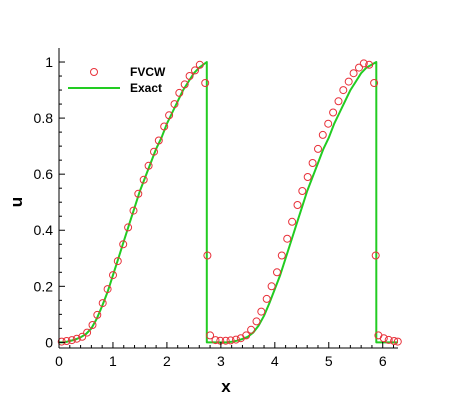 The height and width of the screenshot is (400, 450). I want to click on legend-label-fvcw: FVCW, so click(148, 72).